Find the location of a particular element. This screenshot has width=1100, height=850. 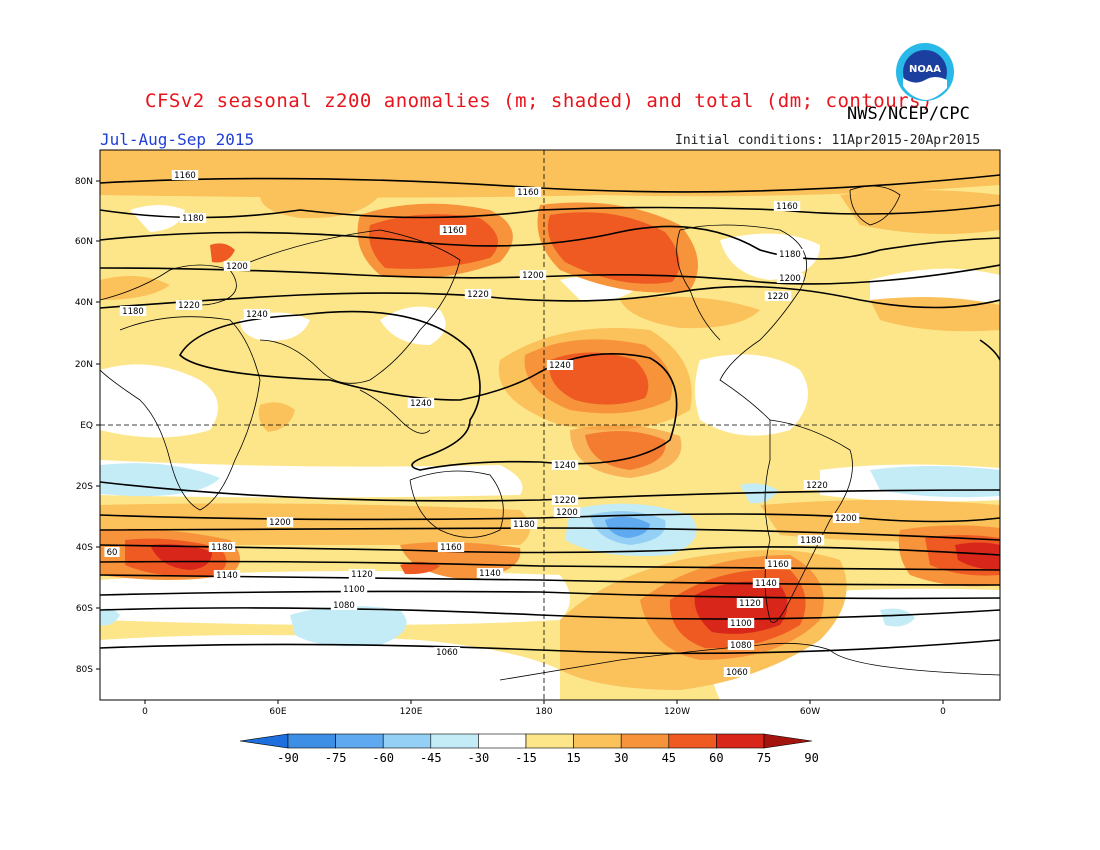

lat-label: 80S is located at coordinates (84, 670).